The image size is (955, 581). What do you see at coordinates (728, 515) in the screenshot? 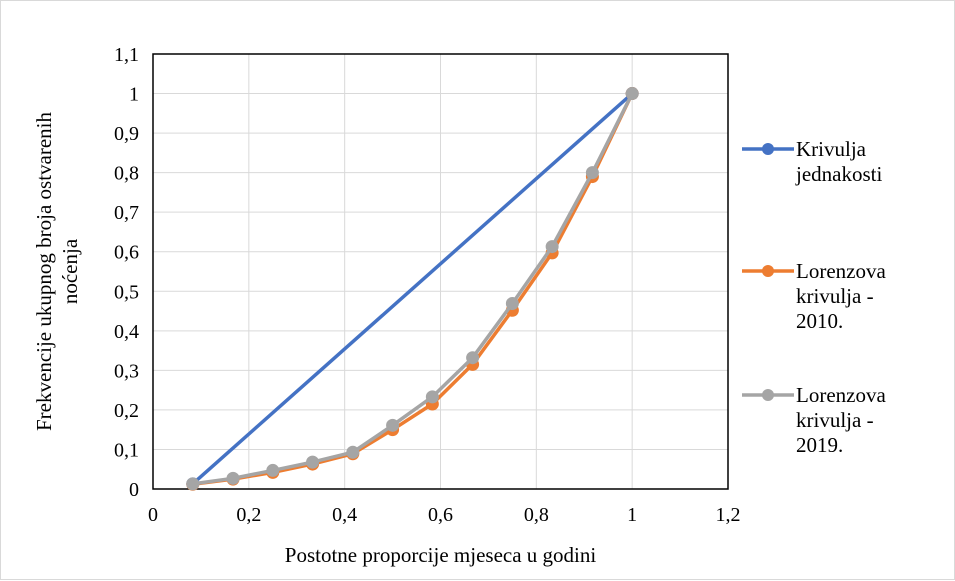
I see `x-tick-label: 1,2` at bounding box center [728, 515].